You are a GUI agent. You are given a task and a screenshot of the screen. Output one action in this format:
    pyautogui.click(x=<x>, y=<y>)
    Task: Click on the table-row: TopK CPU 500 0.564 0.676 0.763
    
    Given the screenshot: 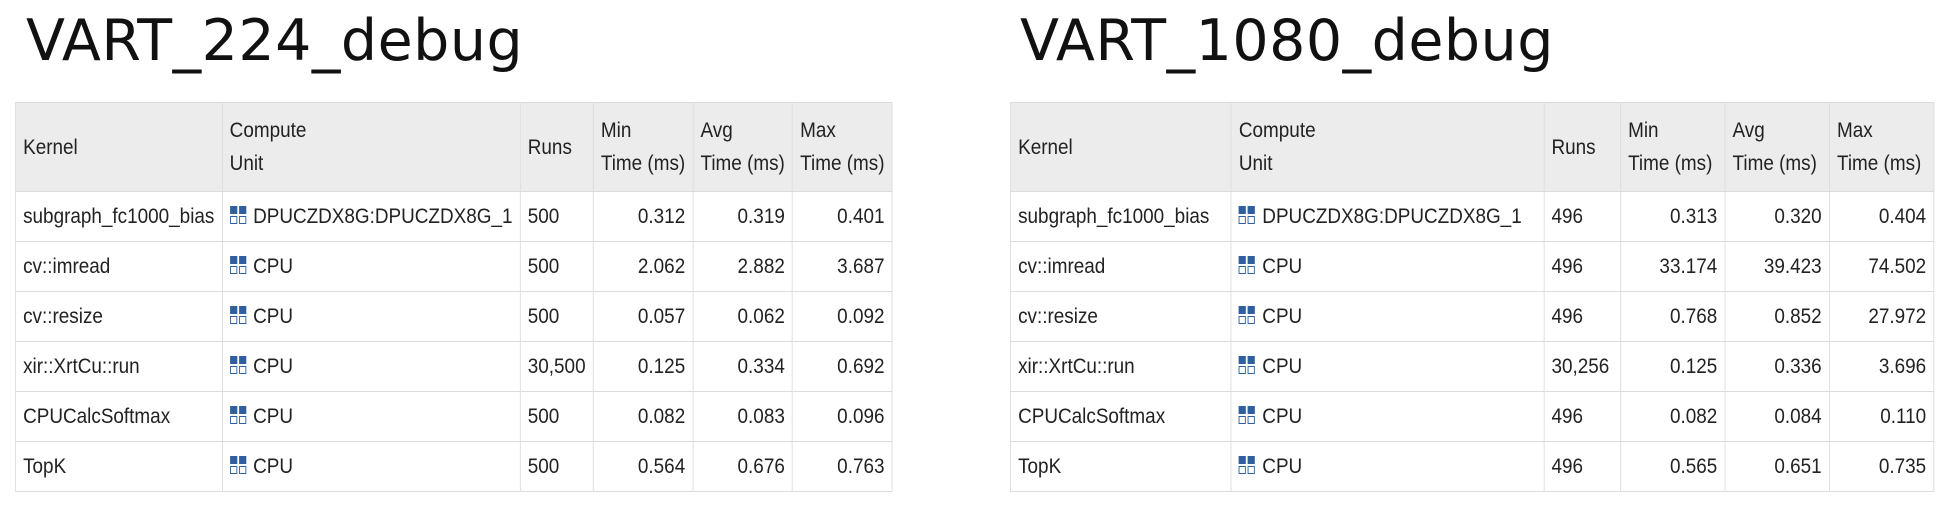 What is the action you would take?
    pyautogui.click(x=454, y=466)
    